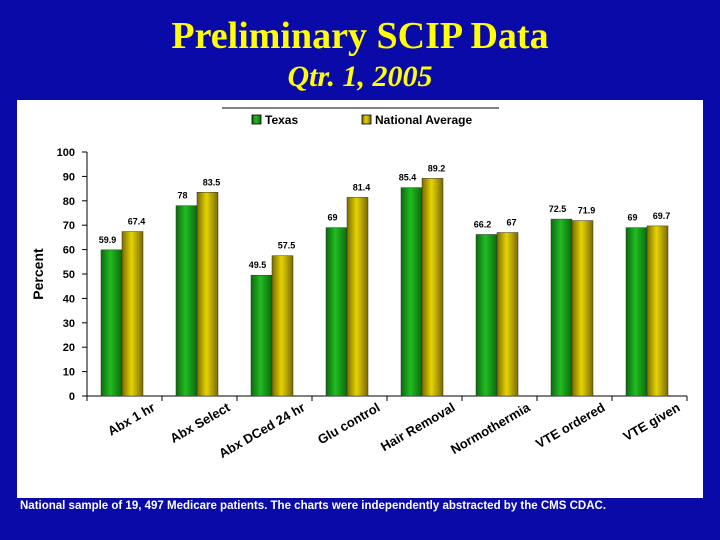 The height and width of the screenshot is (540, 720). I want to click on y-tick-label: 70, so click(69, 226).